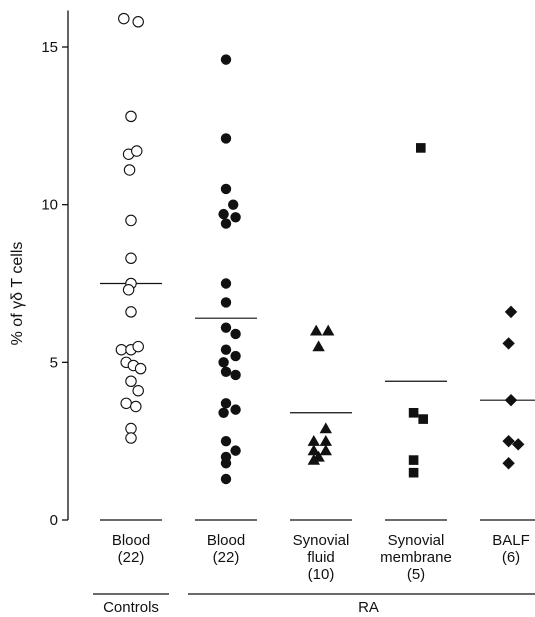  Describe the element at coordinates (368, 607) in the screenshot. I see `group-label: RA` at that location.